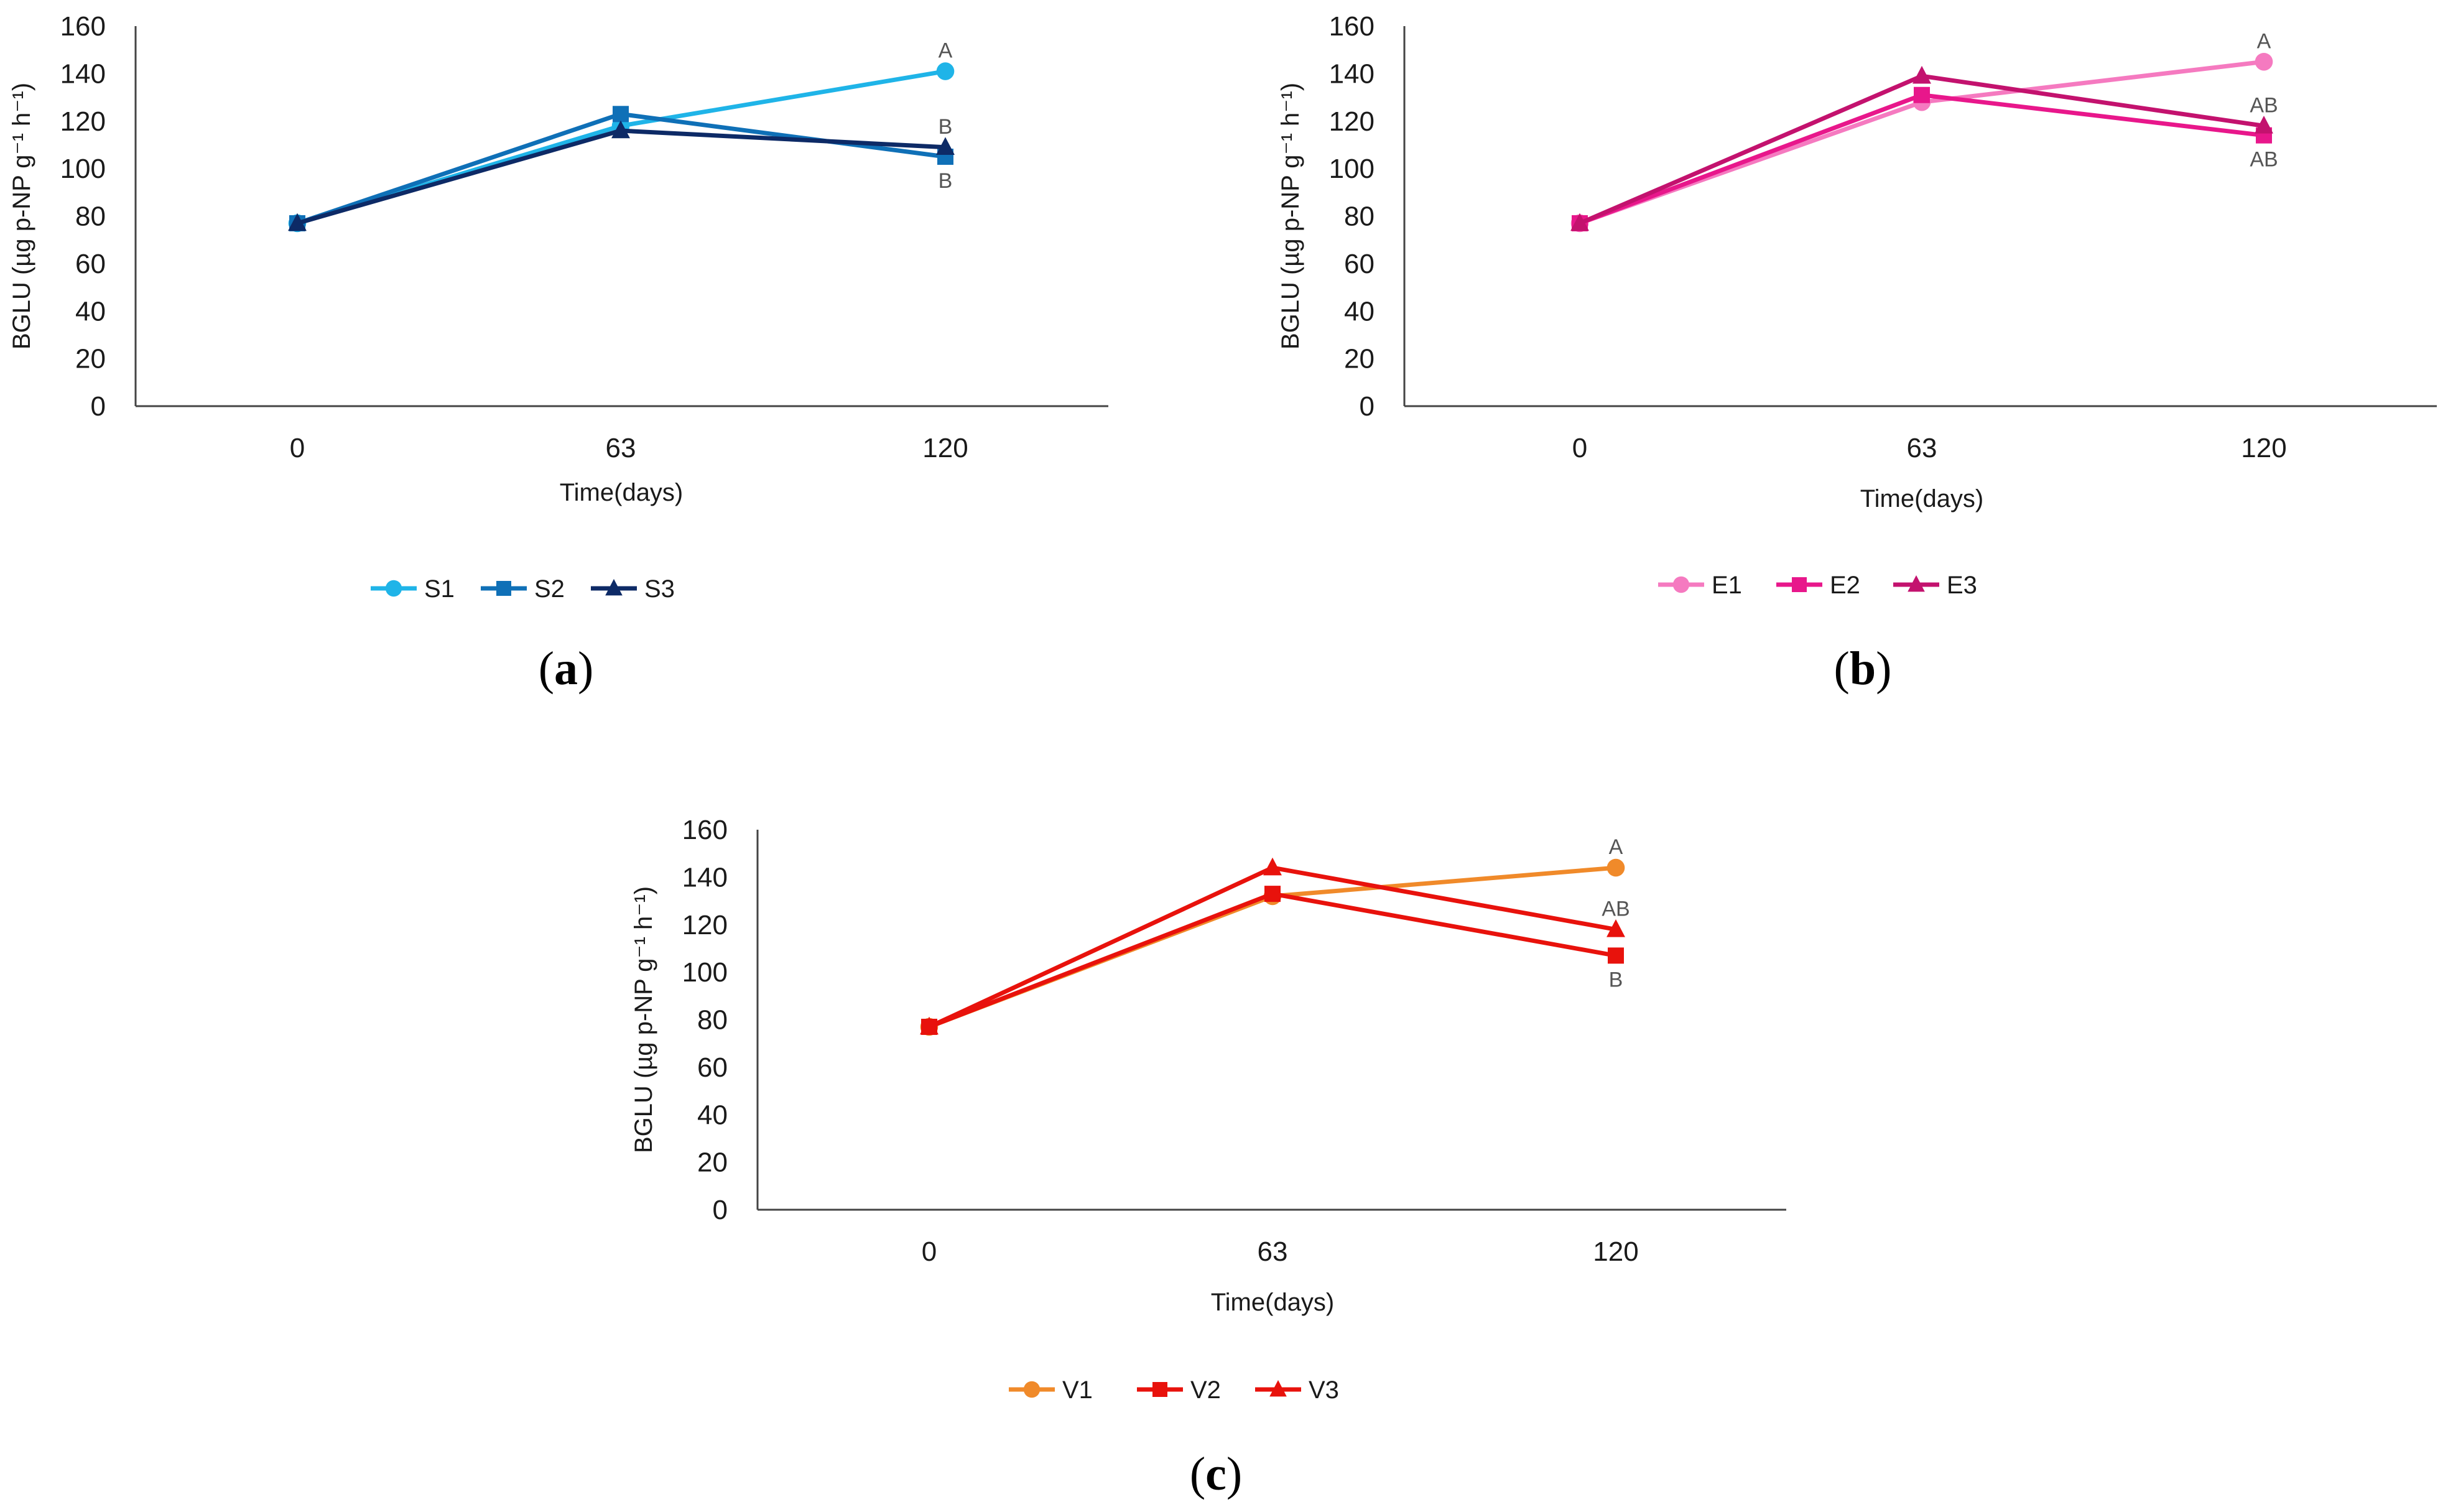 Image resolution: width=2448 pixels, height=1512 pixels. I want to click on panel-label-letter: a, so click(566, 668).